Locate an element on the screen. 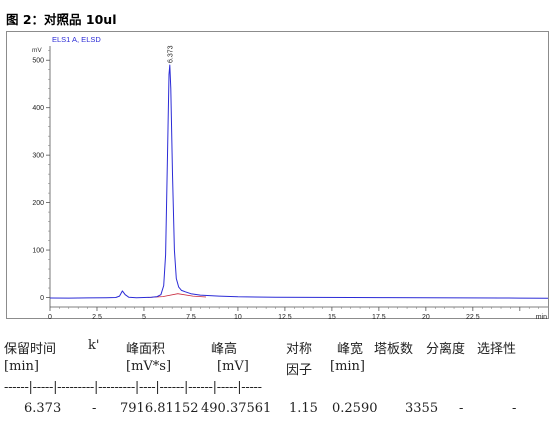  x-axis-unit-label: min is located at coordinates (541, 317).